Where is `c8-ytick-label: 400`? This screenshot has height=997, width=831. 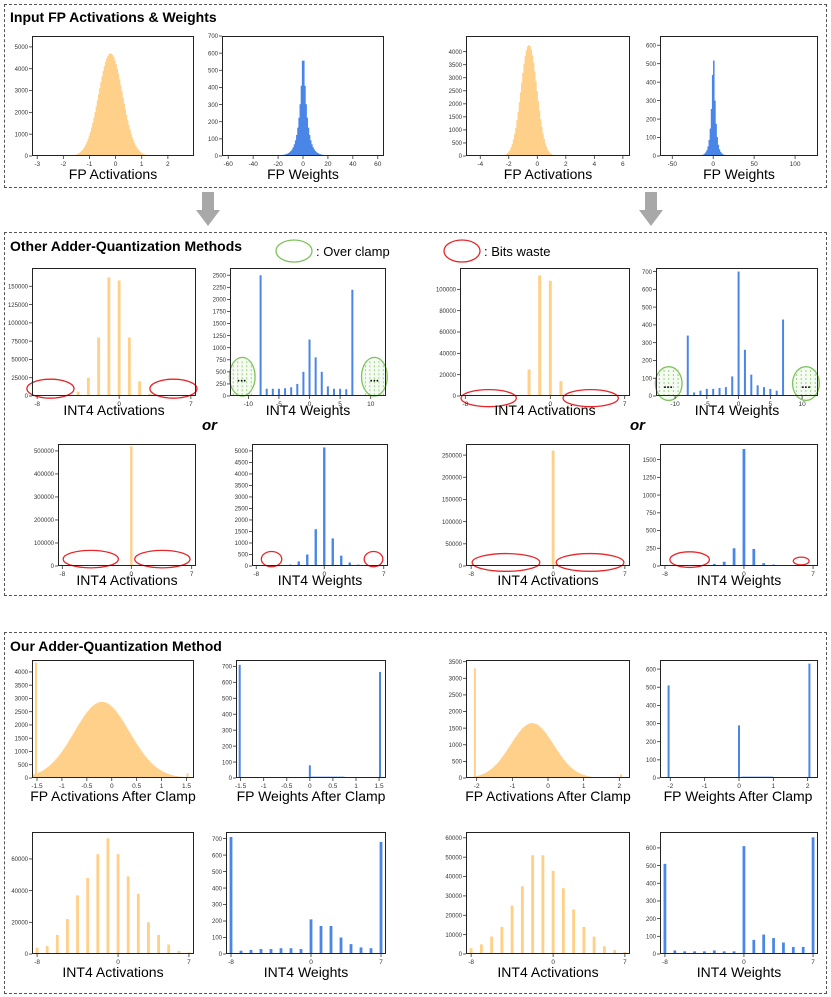 c8-ytick-label: 400 is located at coordinates (647, 326).